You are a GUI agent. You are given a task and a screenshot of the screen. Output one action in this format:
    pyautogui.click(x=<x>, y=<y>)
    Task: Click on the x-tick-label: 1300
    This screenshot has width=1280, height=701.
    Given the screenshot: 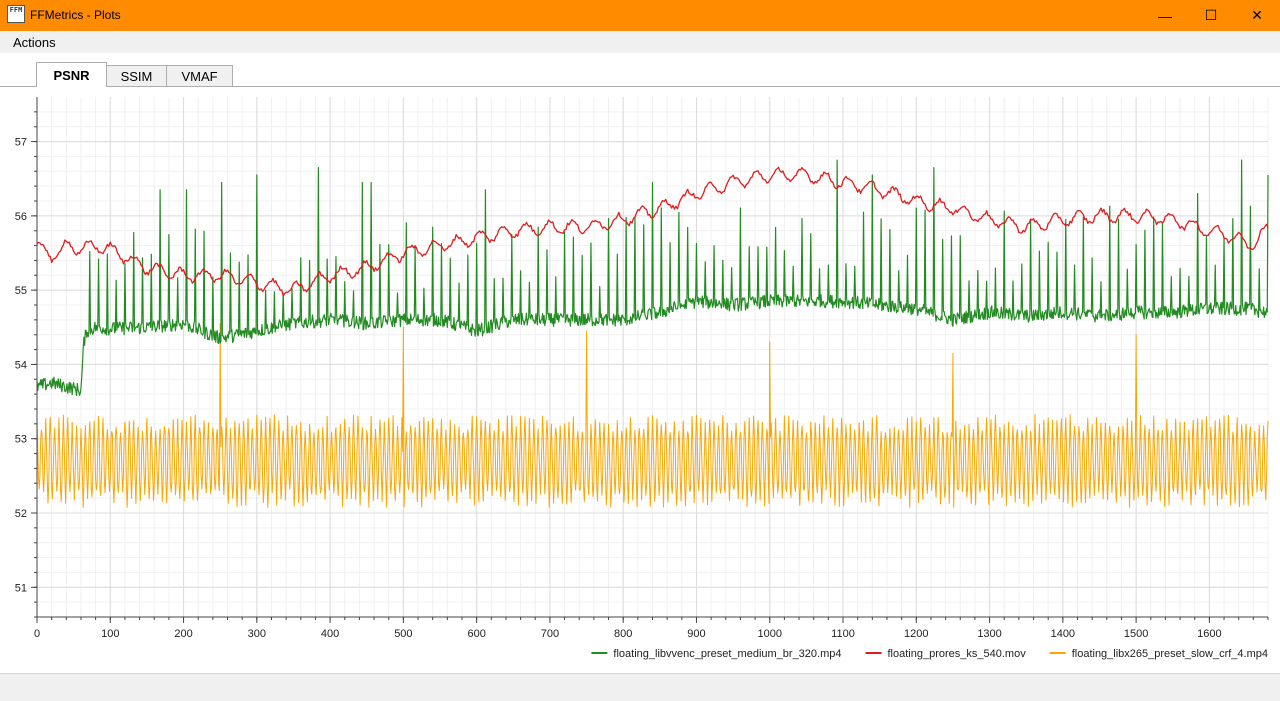 What is the action you would take?
    pyautogui.click(x=989, y=634)
    